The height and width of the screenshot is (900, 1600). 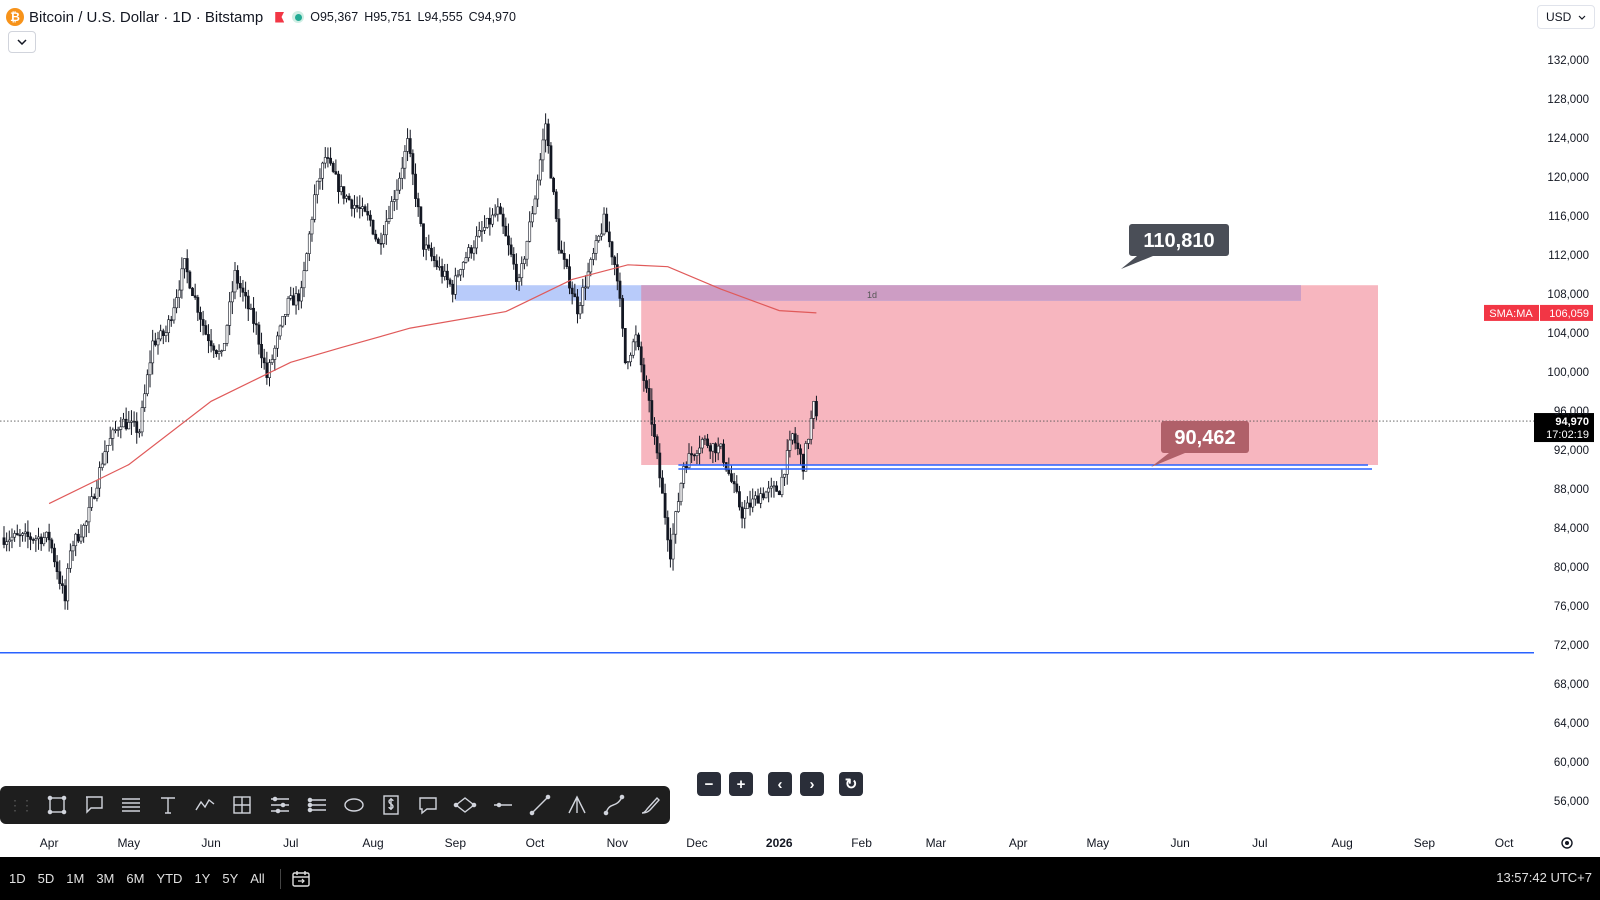 What do you see at coordinates (539, 805) in the screenshot?
I see `trend-line-tool-button` at bounding box center [539, 805].